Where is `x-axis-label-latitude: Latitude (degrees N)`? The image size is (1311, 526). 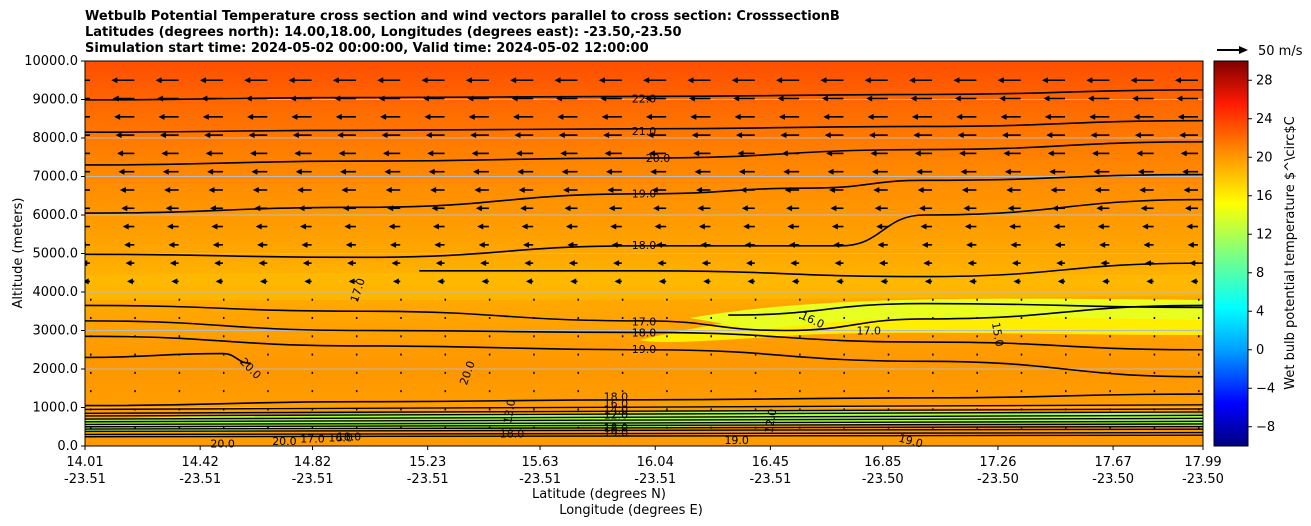 x-axis-label-latitude: Latitude (degrees N) is located at coordinates (599, 494).